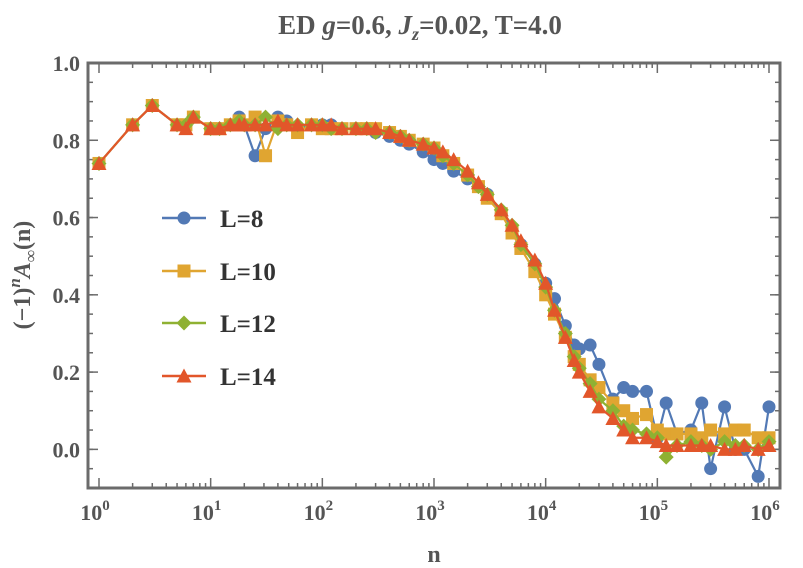  I want to click on x-tick-labels: 10⁰ 10¹ 10² 10³ 10⁴ 10⁵ 10⁶, so click(430, 511).